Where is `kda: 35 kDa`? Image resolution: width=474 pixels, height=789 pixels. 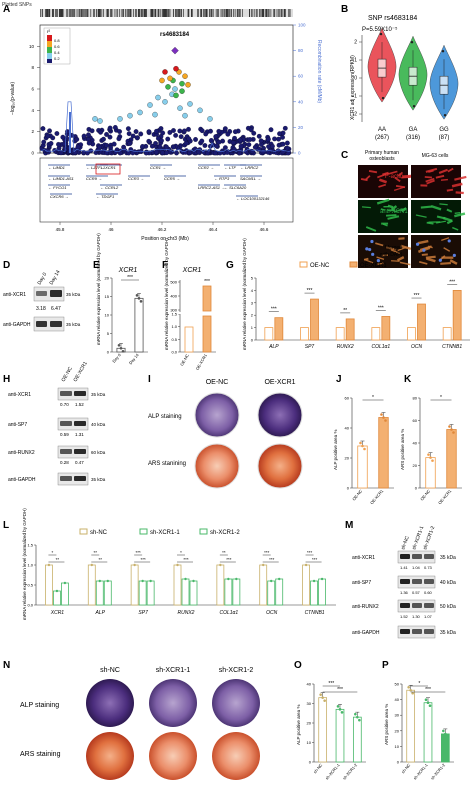 kda: 35 kDa is located at coordinates (448, 558).